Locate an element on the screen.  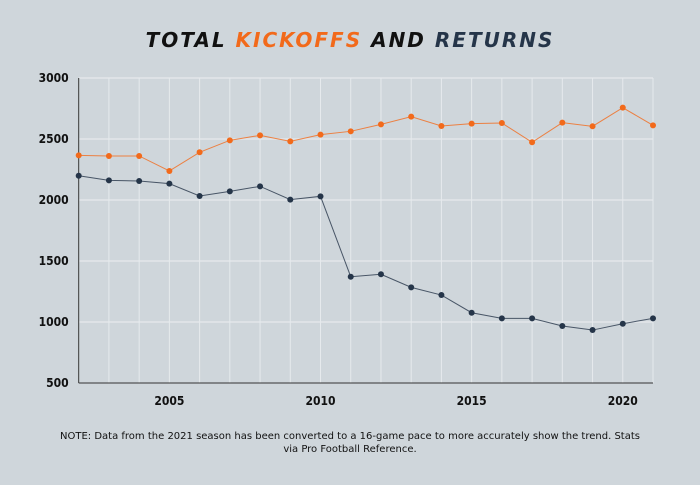
x-tick-label: 2010 is located at coordinates (320, 401).